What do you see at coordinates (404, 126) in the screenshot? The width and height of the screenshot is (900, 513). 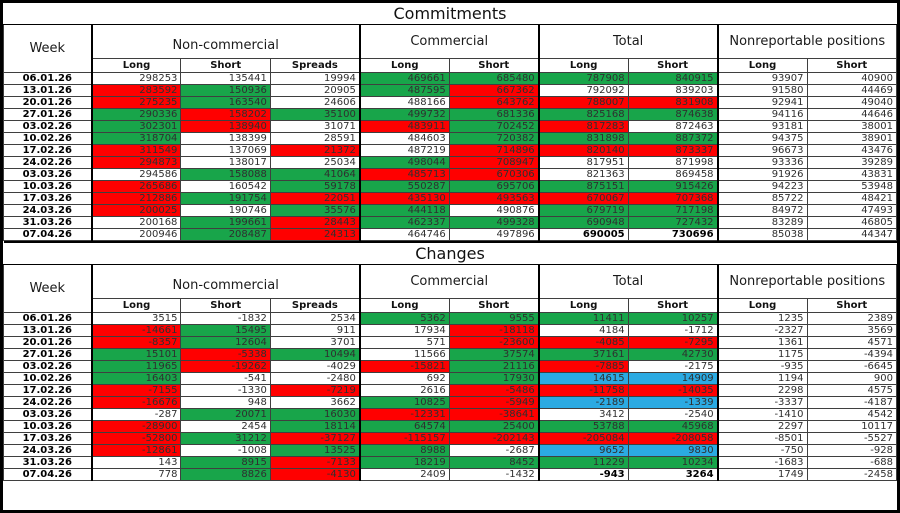 I see `value-cell: 483911` at bounding box center [404, 126].